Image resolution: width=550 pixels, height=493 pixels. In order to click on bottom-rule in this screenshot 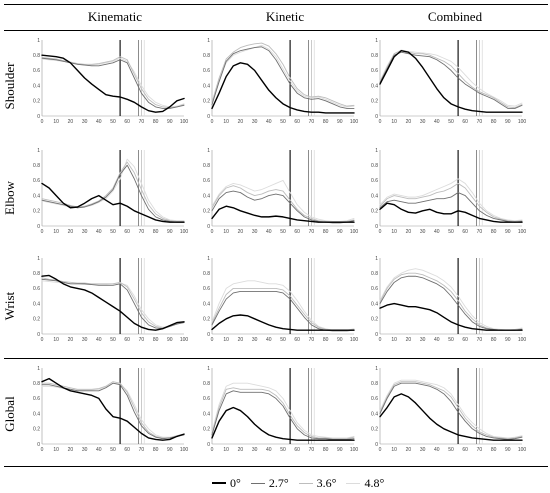, I will do `click(276, 466)`.